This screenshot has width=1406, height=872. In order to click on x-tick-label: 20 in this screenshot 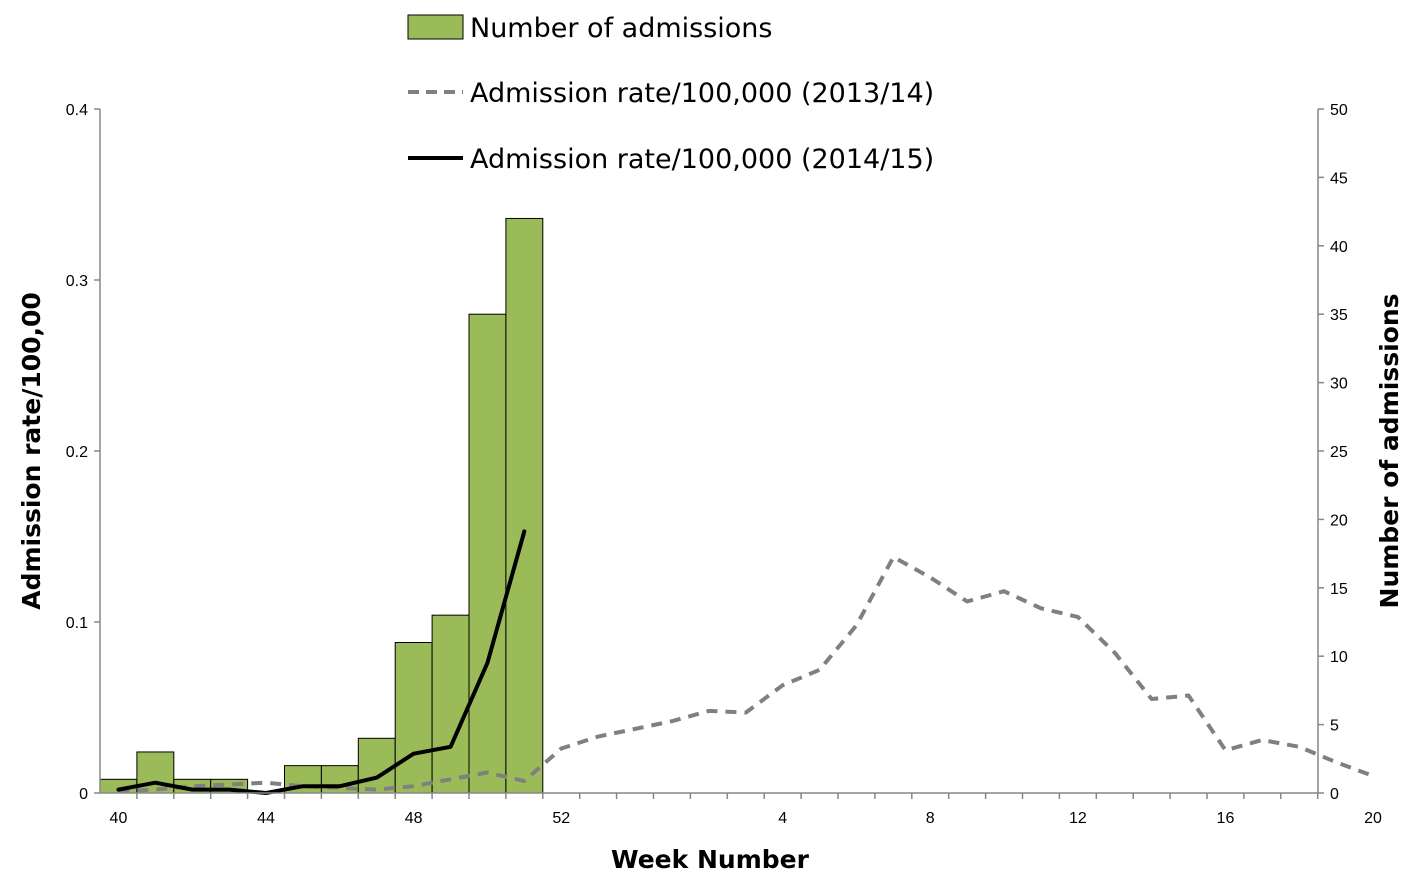, I will do `click(1373, 818)`.